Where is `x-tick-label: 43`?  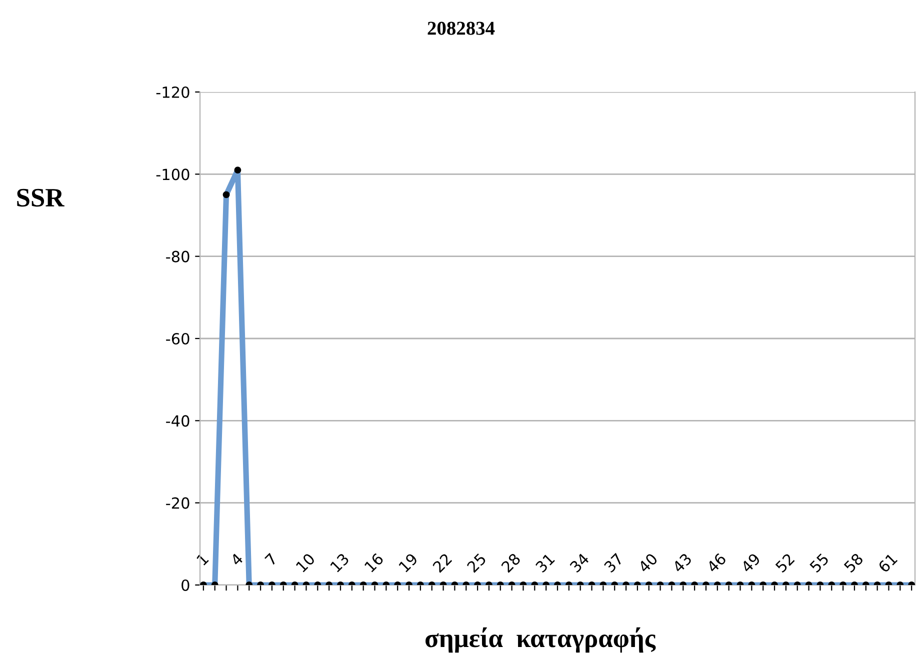 x-tick-label: 43 is located at coordinates (682, 563).